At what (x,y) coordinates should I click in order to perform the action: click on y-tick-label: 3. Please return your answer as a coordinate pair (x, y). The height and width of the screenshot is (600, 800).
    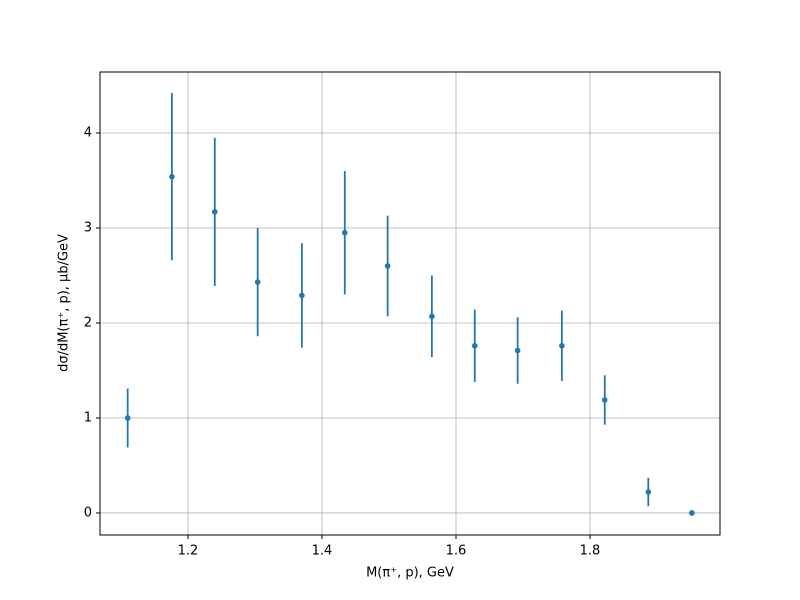
    Looking at the image, I should click on (88, 227).